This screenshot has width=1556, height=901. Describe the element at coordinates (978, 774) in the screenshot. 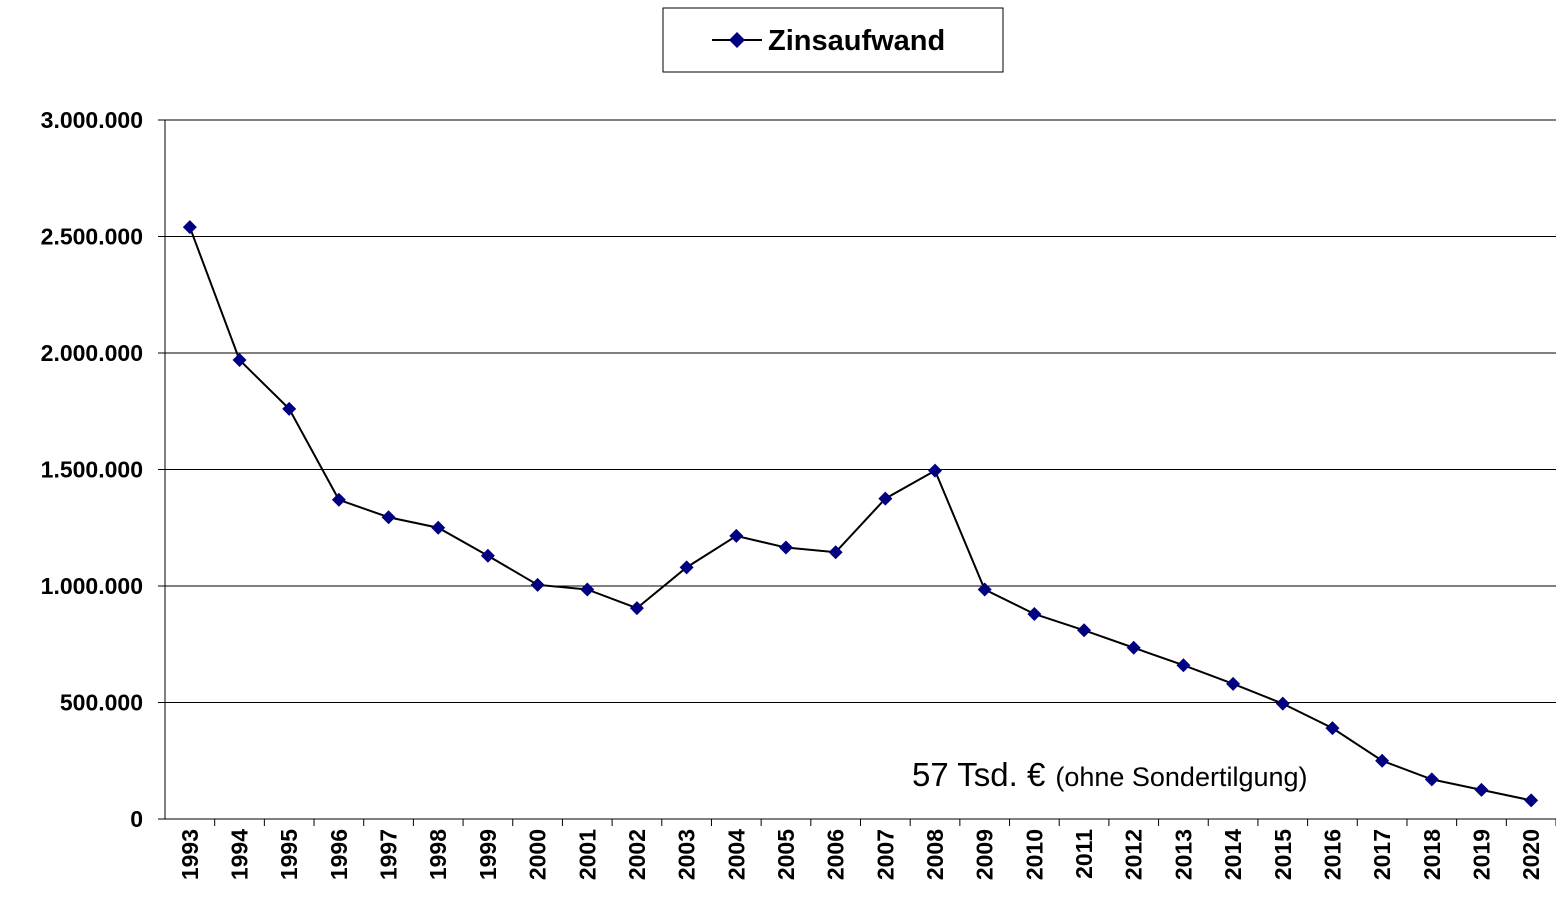

I see `annotation-main: 57 Tsd. €` at that location.